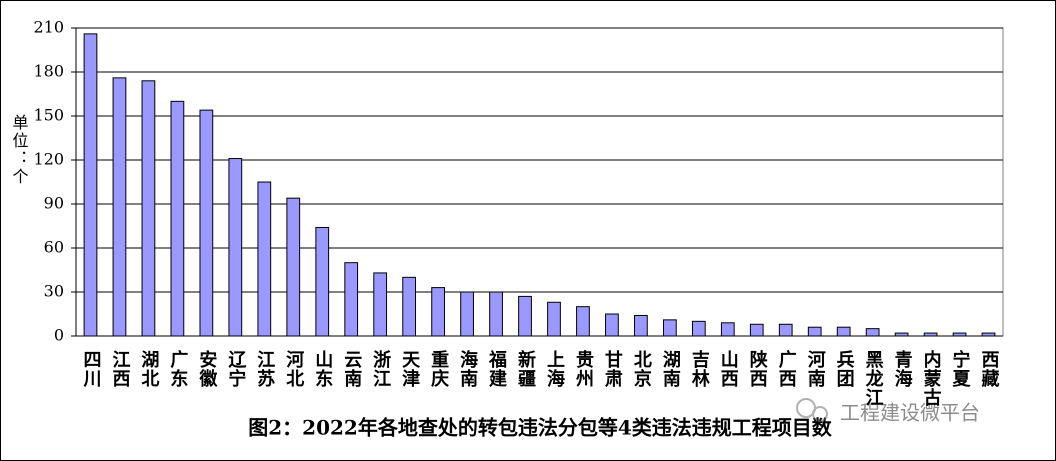  I want to click on x-tick-label: 安徽, so click(207, 368).